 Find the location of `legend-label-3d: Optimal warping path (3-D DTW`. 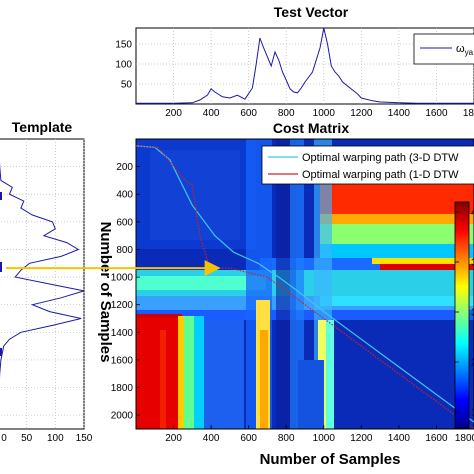

legend-label-3d: Optimal warping path (3-D DTW is located at coordinates (380, 158).